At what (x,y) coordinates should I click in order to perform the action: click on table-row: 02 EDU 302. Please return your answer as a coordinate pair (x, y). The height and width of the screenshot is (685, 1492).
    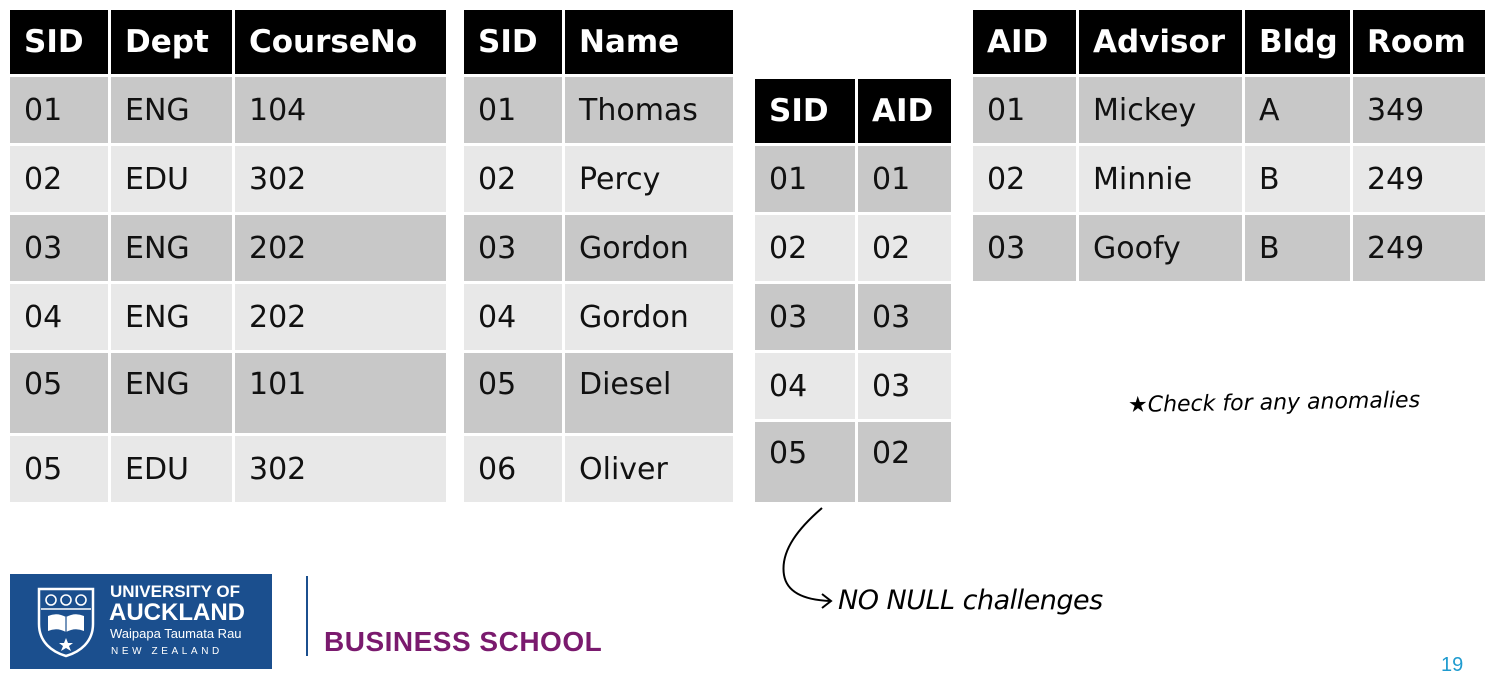
    Looking at the image, I should click on (228, 180).